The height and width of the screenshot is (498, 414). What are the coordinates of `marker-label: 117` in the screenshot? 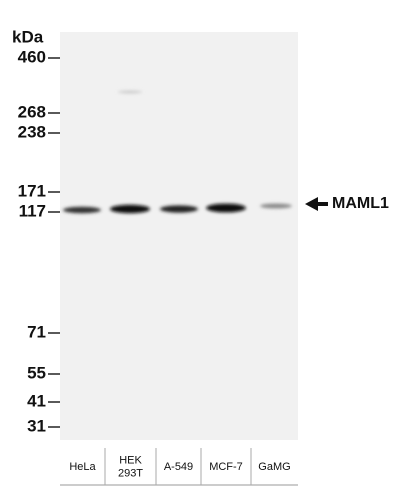 It's located at (32, 210).